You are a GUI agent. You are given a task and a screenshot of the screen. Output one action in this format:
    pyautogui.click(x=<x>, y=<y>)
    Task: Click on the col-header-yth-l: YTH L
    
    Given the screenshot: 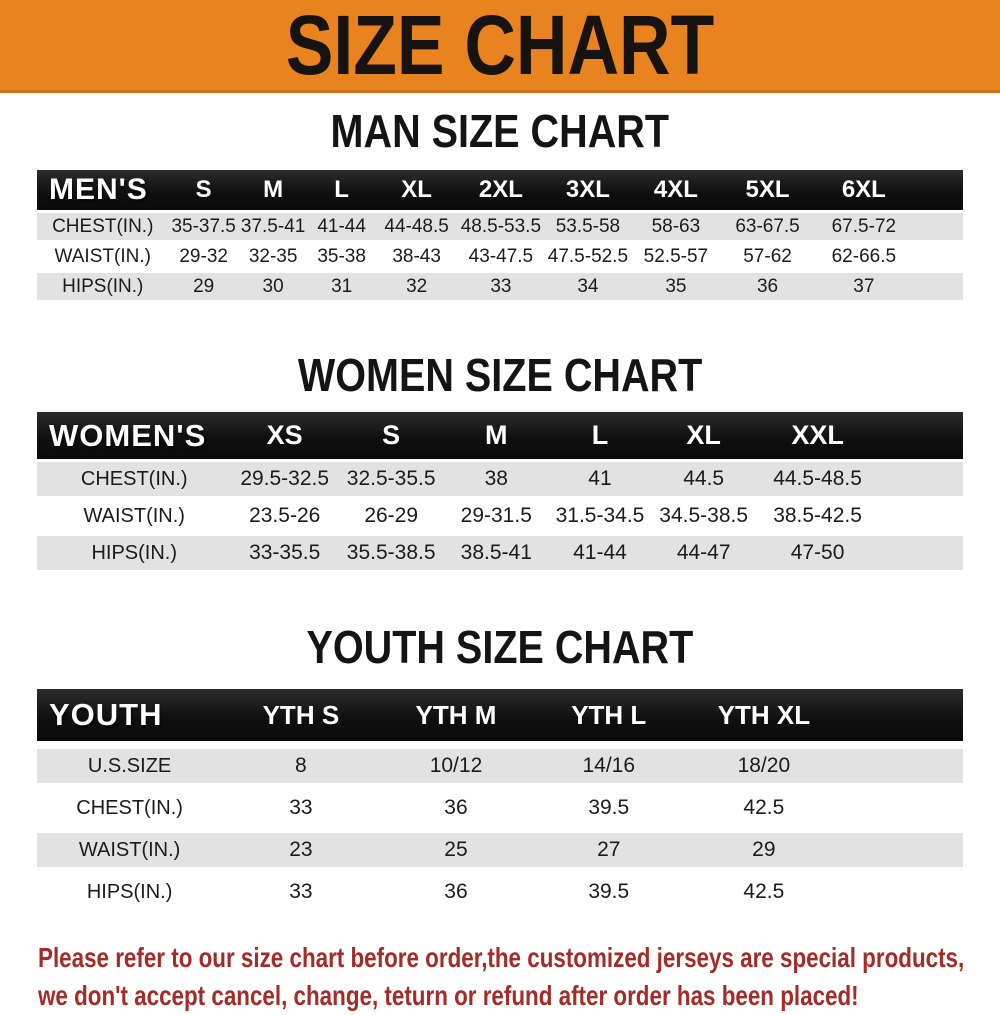 What is the action you would take?
    pyautogui.click(x=609, y=715)
    